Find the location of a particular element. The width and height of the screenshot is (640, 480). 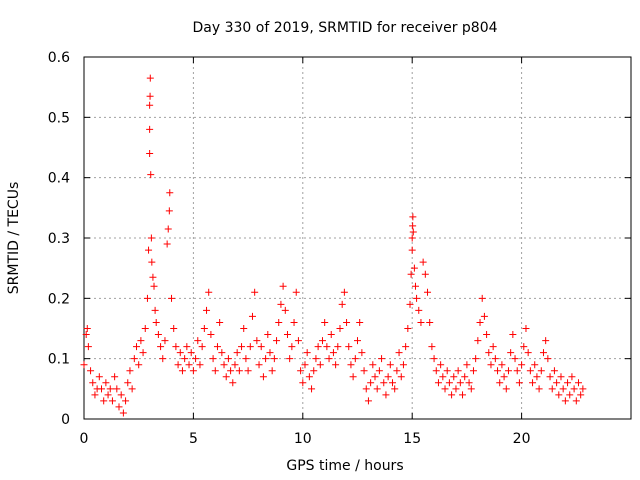

y-tick-label: 0.5 is located at coordinates (59, 118).